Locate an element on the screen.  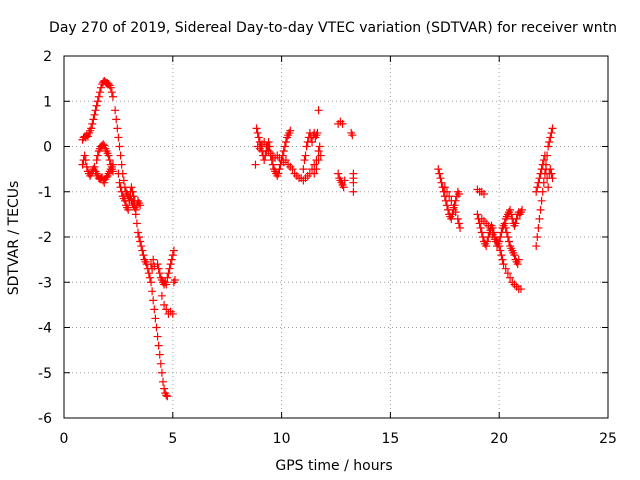
x-tick-label: 25 is located at coordinates (608, 439).